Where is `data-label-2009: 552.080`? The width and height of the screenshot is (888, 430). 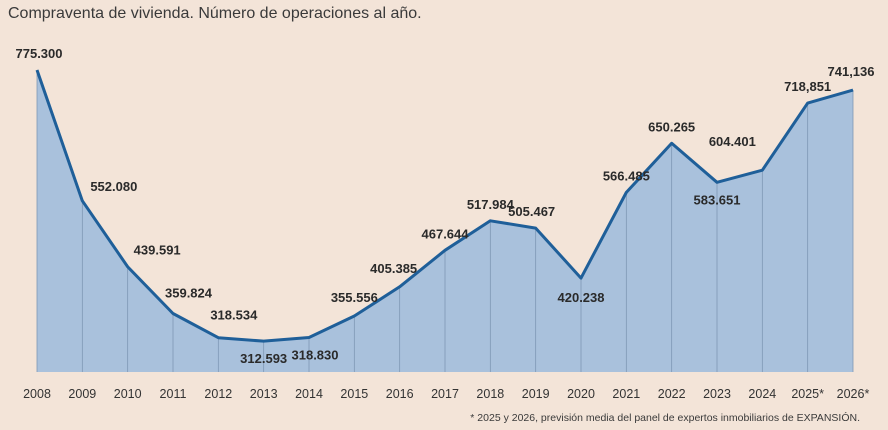
data-label-2009: 552.080 is located at coordinates (113, 186).